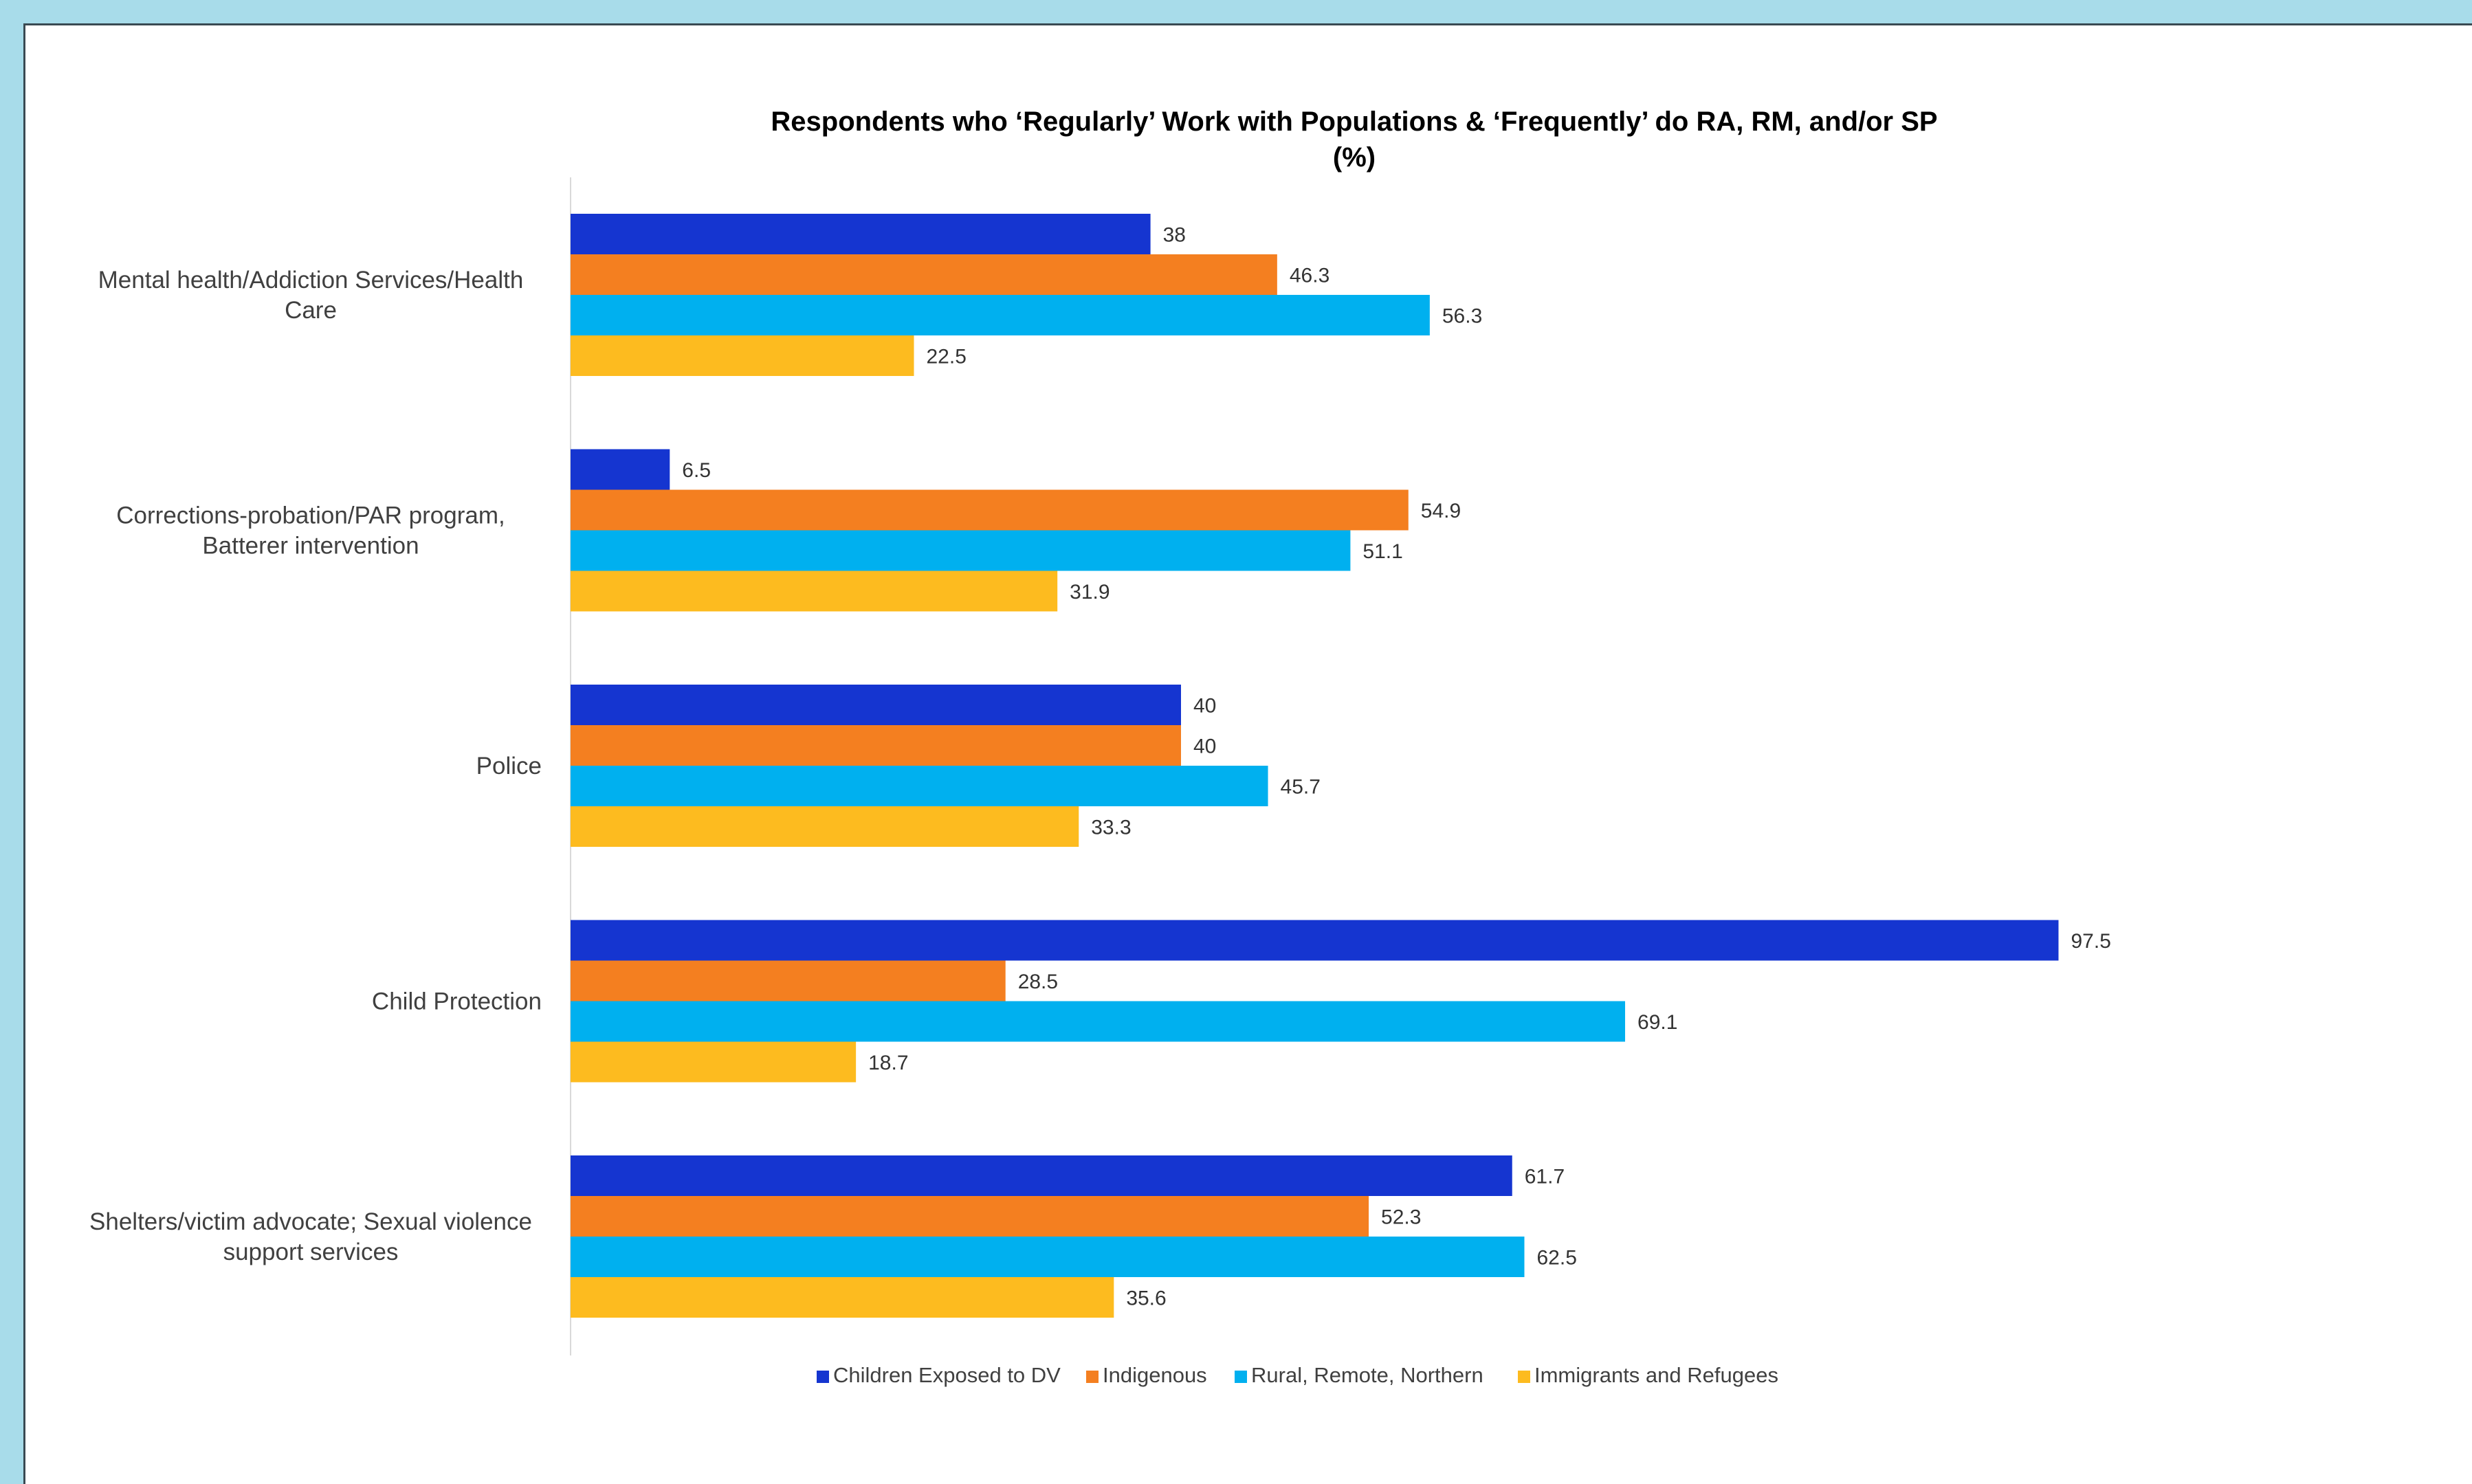 This screenshot has height=1484, width=2472. What do you see at coordinates (1309, 276) in the screenshot?
I see `data-label-indigenous-1: 46.3` at bounding box center [1309, 276].